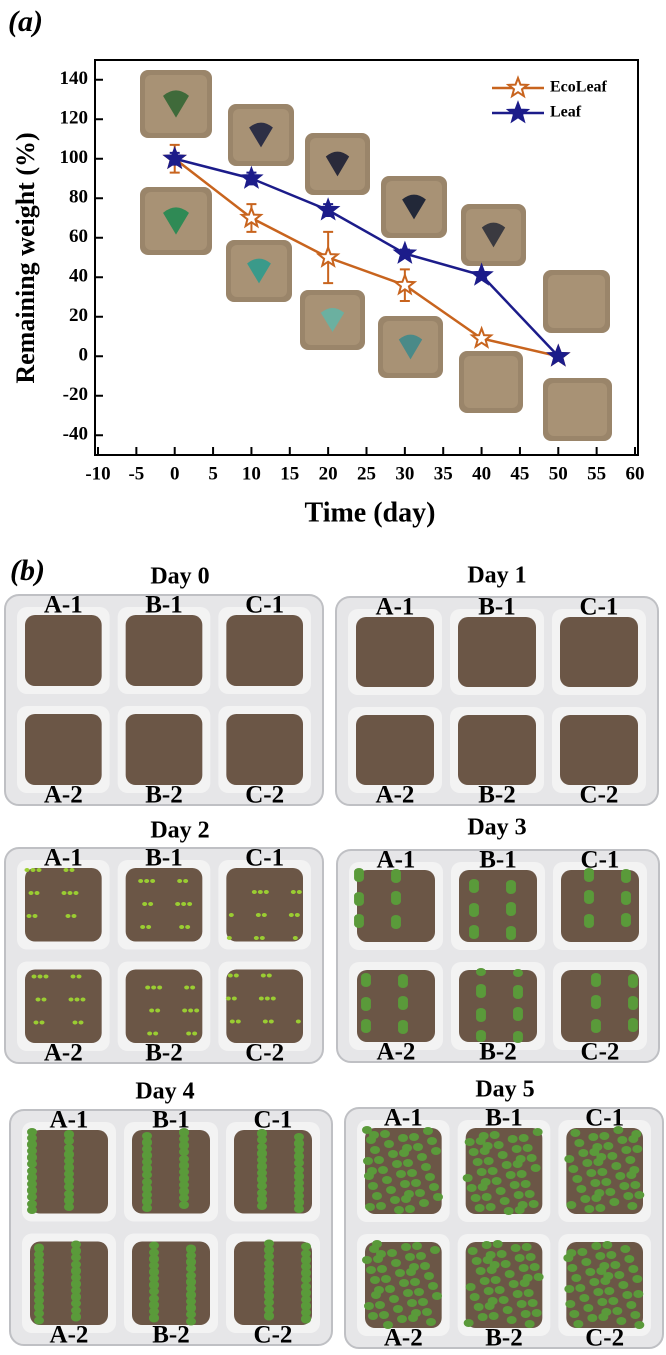  I want to click on y-tick-label: 100, so click(74, 157).